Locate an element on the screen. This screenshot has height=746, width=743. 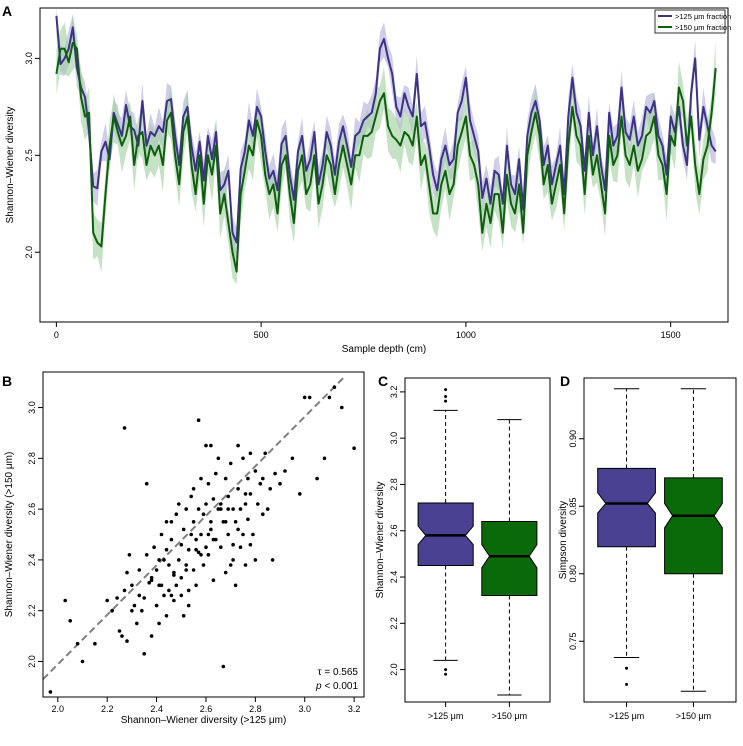
x-tick-label: 1000 is located at coordinates (466, 335).